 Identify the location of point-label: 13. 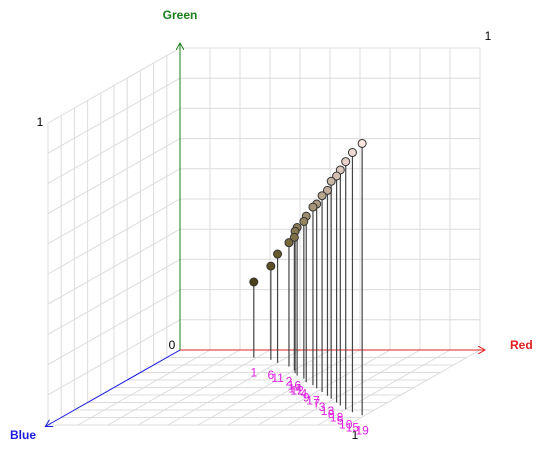
(328, 411).